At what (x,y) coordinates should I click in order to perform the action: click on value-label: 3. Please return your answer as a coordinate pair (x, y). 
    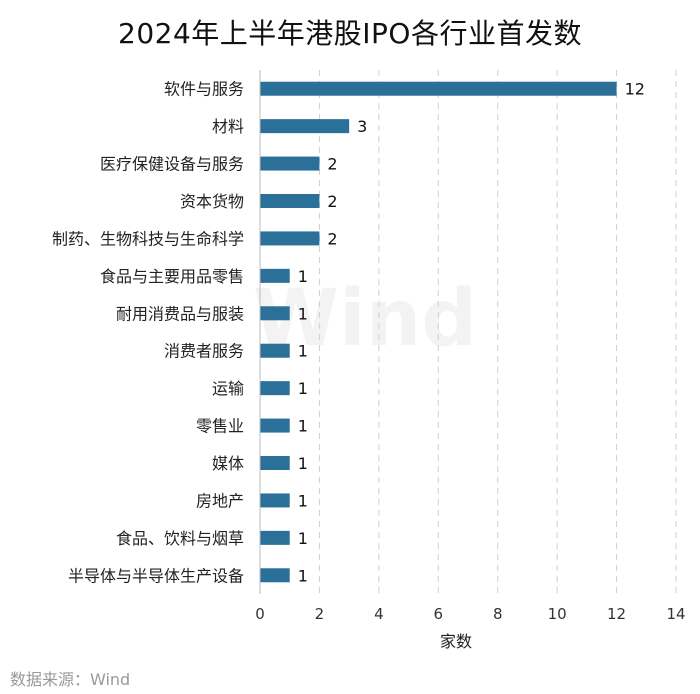
    Looking at the image, I should click on (362, 126).